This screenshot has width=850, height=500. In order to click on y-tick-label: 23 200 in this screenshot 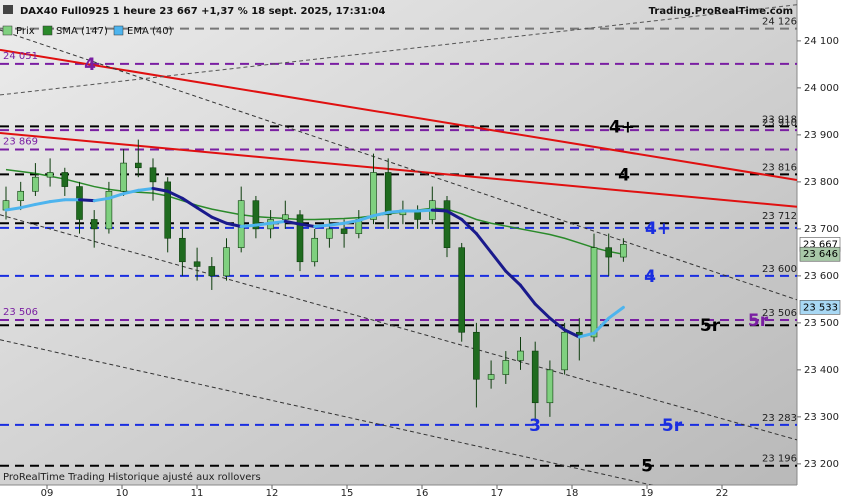, I will do `click(821, 464)`.